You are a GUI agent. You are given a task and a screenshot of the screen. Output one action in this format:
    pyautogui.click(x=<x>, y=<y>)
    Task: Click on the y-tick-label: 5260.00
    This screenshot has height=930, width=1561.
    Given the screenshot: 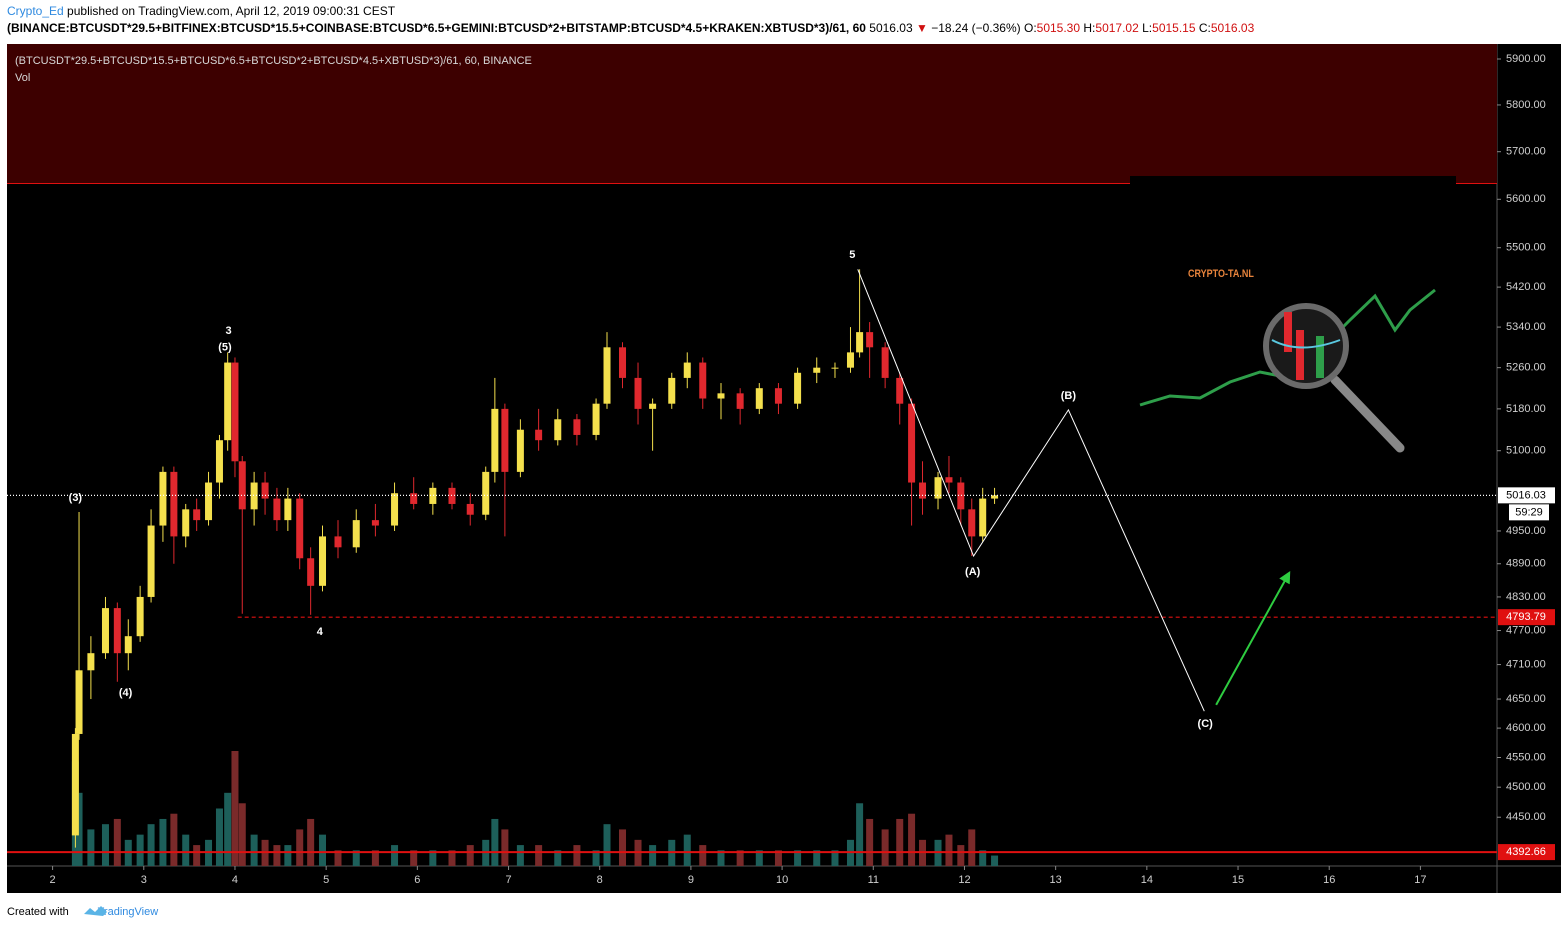 What is the action you would take?
    pyautogui.click(x=1526, y=368)
    